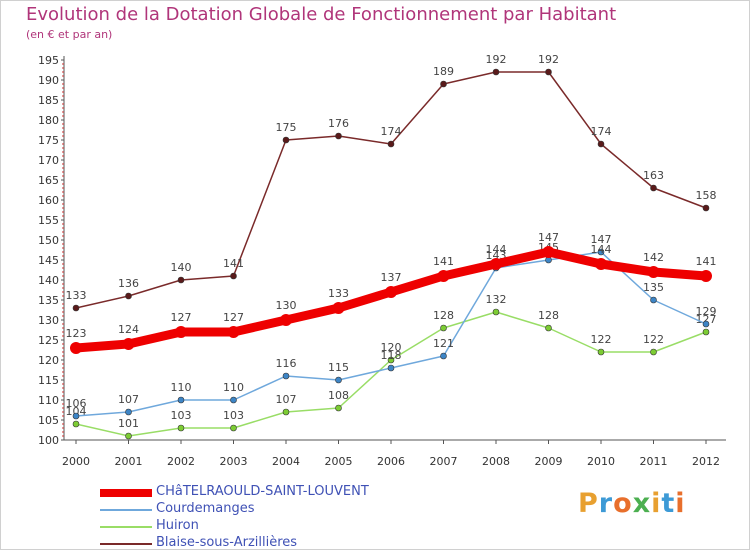 The height and width of the screenshot is (552, 750). Describe the element at coordinates (391, 461) in the screenshot. I see `x-tick-label: 2006` at that location.